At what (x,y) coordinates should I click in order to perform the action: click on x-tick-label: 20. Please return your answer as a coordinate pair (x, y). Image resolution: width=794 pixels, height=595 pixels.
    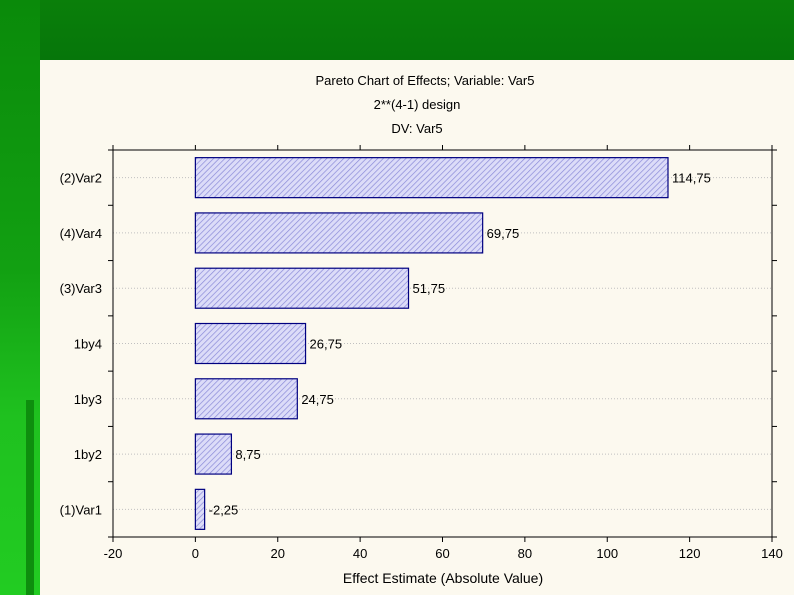
    Looking at the image, I should click on (278, 553).